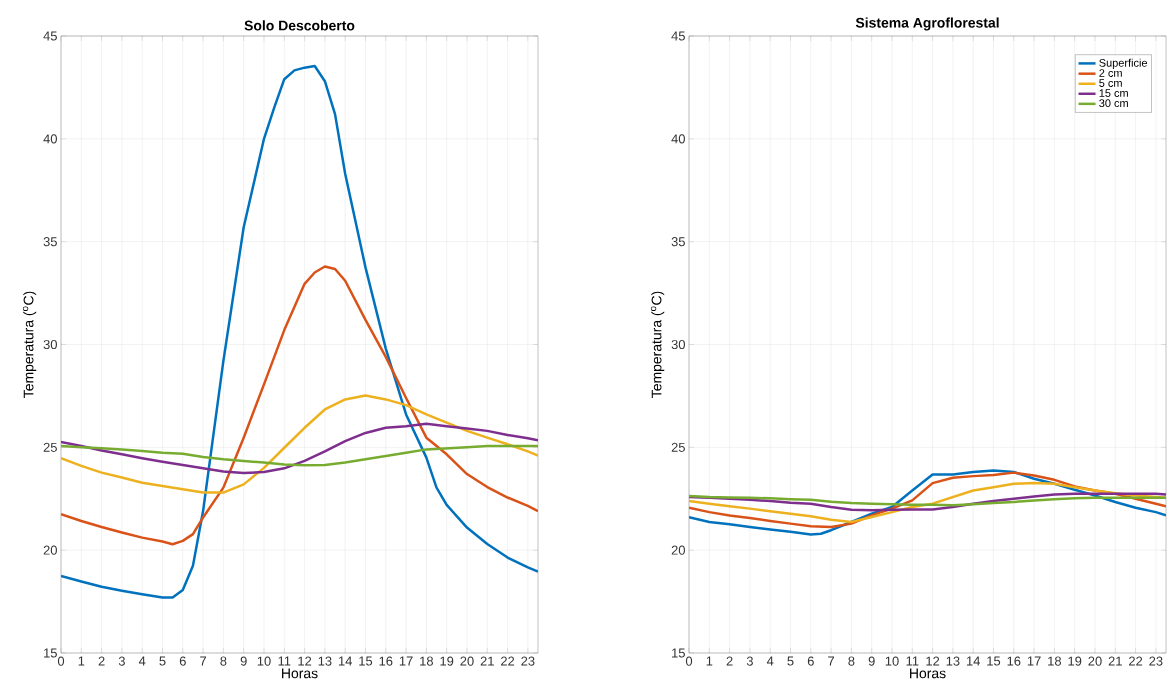  I want to click on legend-label: 30 cm, so click(1113, 103).